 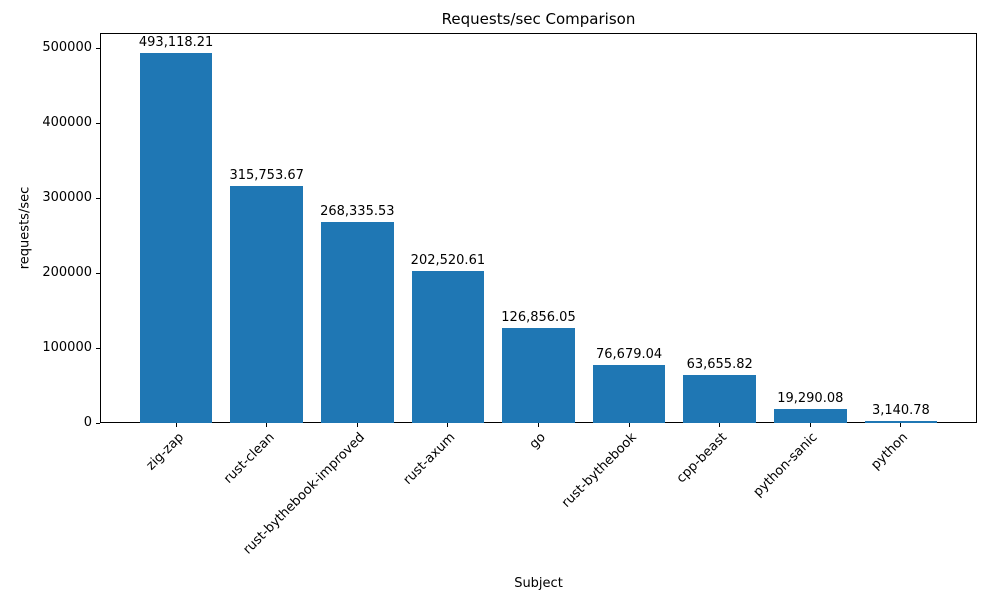 I want to click on x-tick-label-text: rust-axum, so click(x=429, y=459).